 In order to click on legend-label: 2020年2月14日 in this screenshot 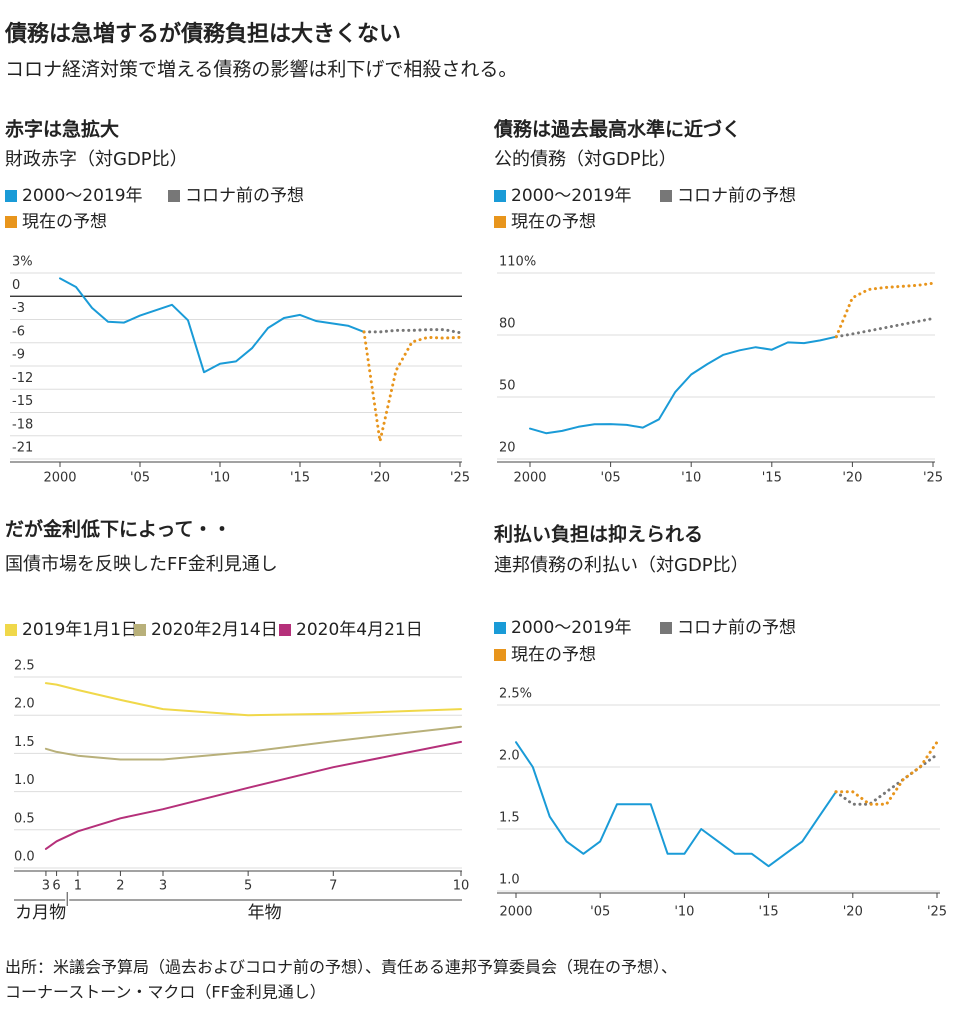, I will do `click(214, 630)`.